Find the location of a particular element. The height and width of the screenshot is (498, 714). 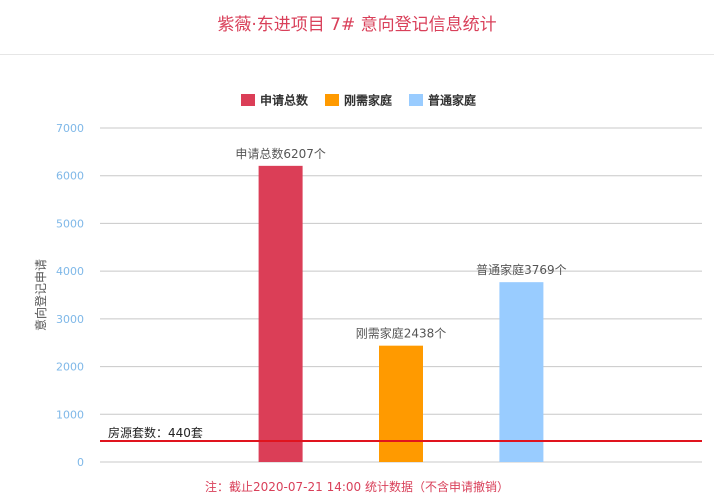

y-axis-title: 意向登记申请 is located at coordinates (40, 295).